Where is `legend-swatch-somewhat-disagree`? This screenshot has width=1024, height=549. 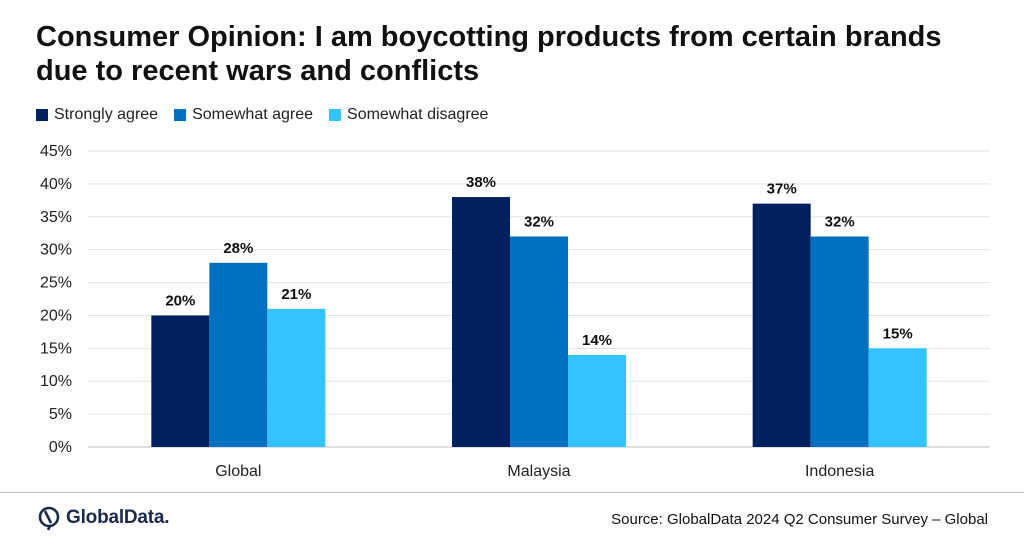
legend-swatch-somewhat-disagree is located at coordinates (335, 115).